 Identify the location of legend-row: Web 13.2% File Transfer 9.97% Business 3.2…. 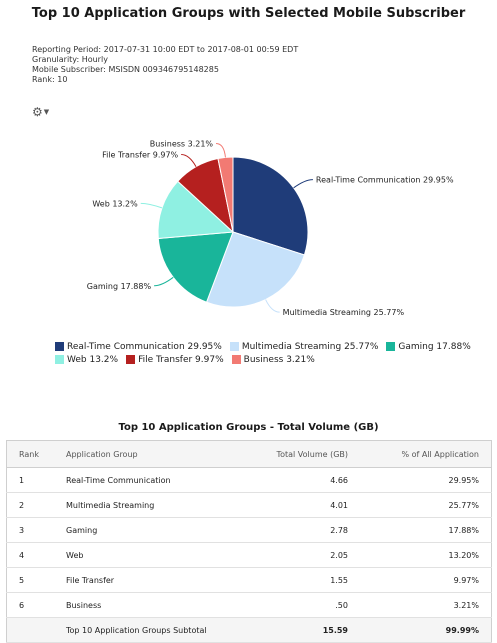
(265, 359).